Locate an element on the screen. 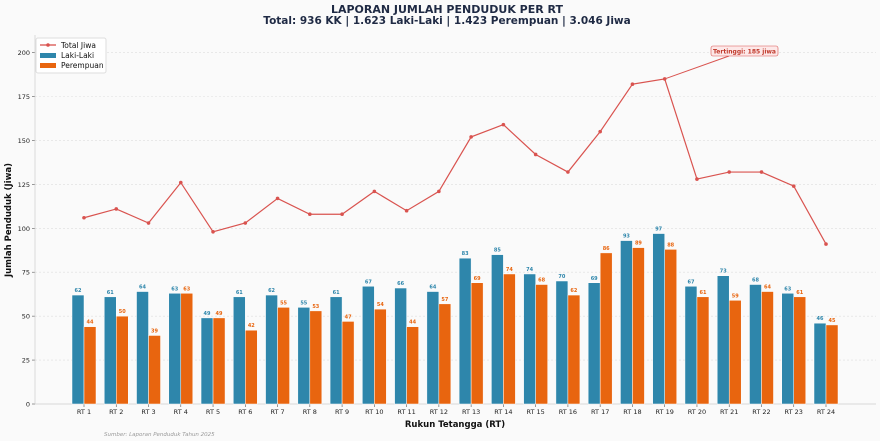 The image size is (880, 441). label-perempuan: 42 is located at coordinates (251, 326).